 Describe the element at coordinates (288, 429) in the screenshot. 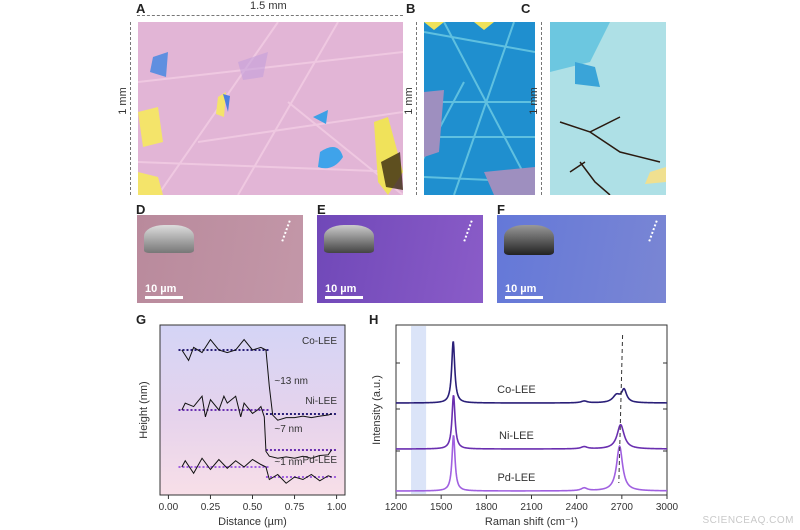

I see `step-height-label: ~7 nm` at that location.